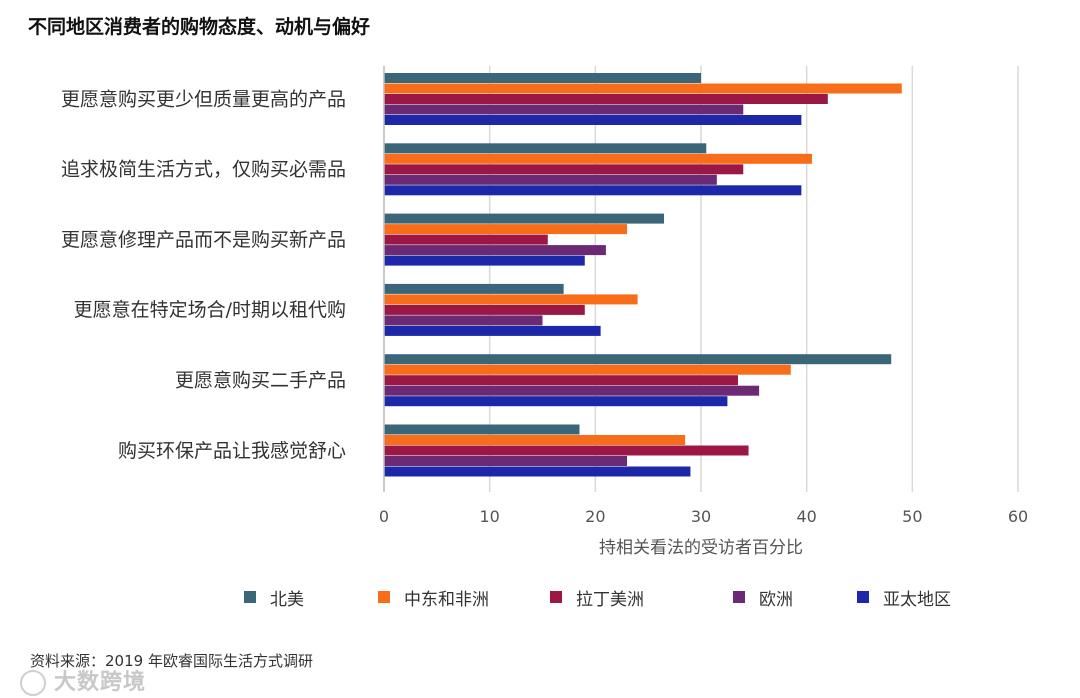 This screenshot has height=698, width=1080. I want to click on x-tick-label: 10, so click(489, 516).